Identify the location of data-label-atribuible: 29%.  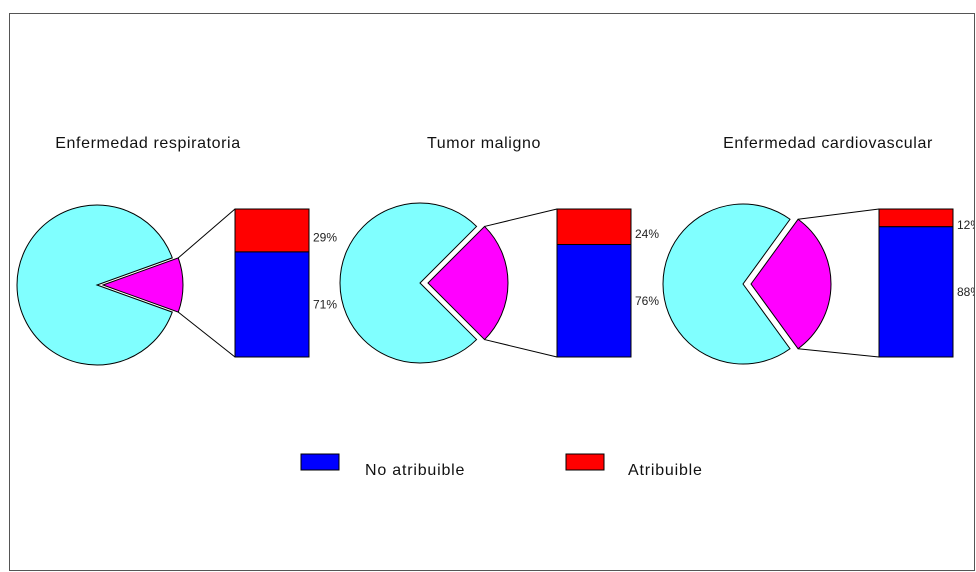
(325, 237).